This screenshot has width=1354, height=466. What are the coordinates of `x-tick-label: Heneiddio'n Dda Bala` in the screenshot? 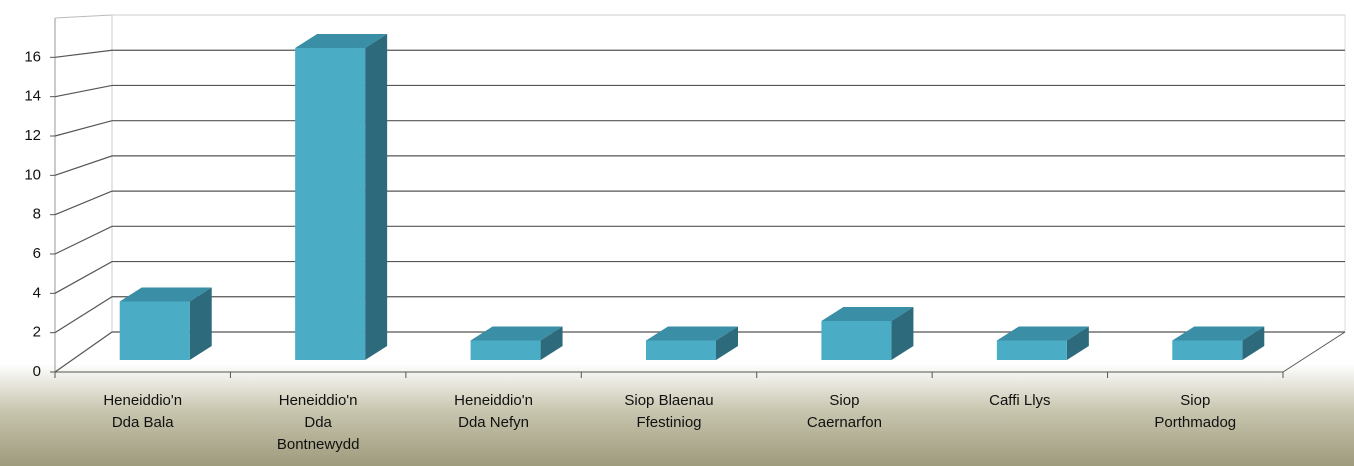 It's located at (143, 411).